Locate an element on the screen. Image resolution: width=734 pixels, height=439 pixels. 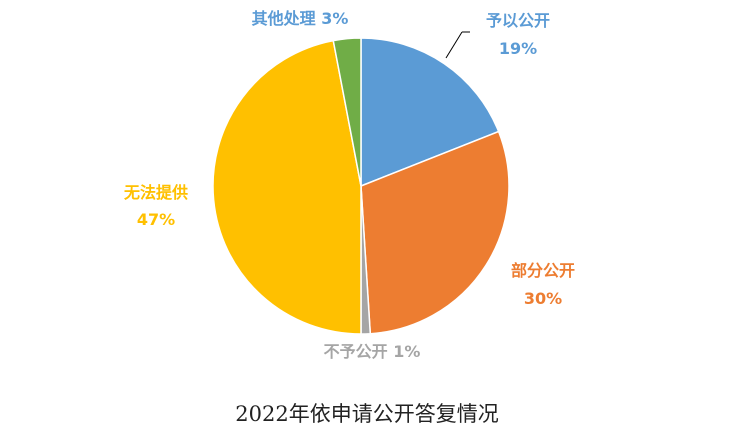
label-qita: 其他处理 3% is located at coordinates (300, 18).